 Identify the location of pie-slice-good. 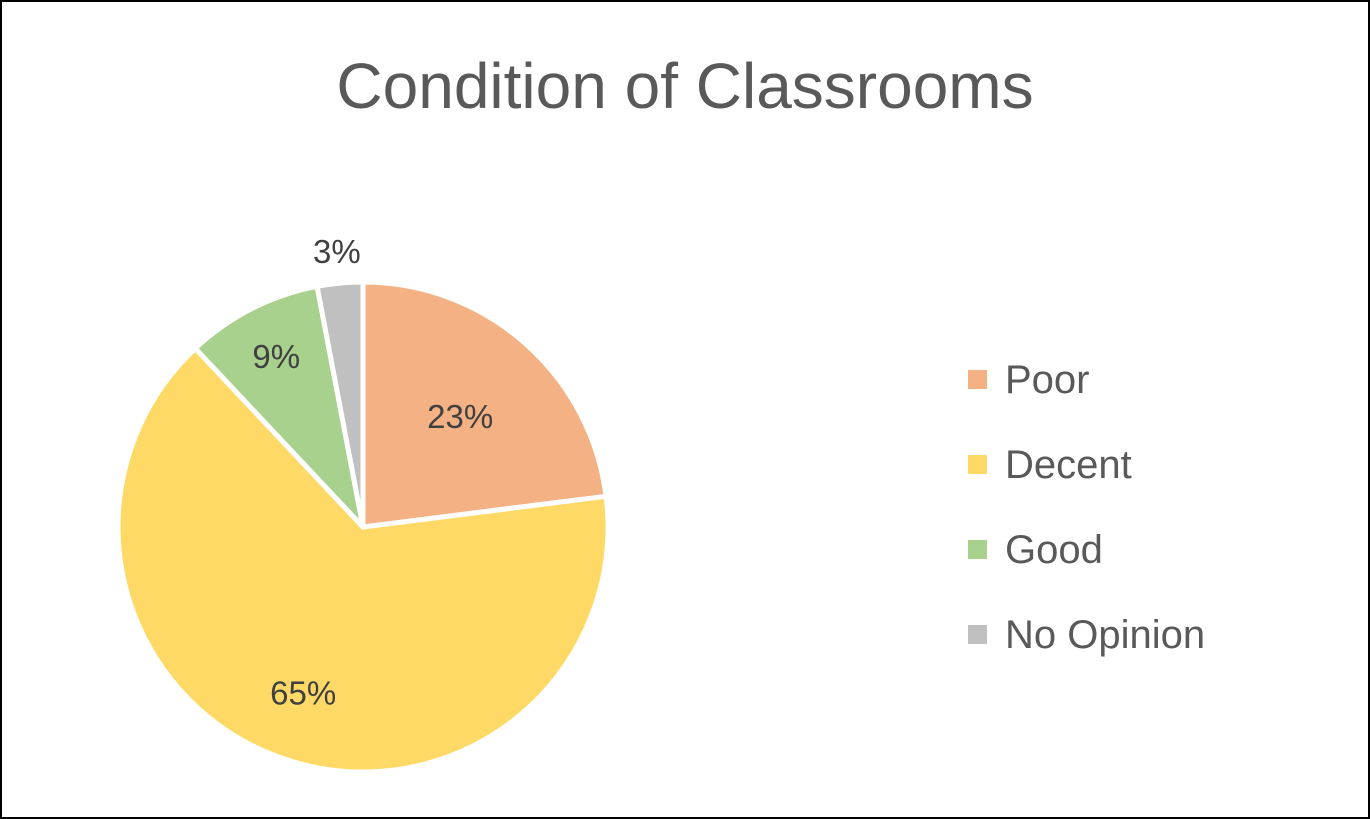
(279, 406).